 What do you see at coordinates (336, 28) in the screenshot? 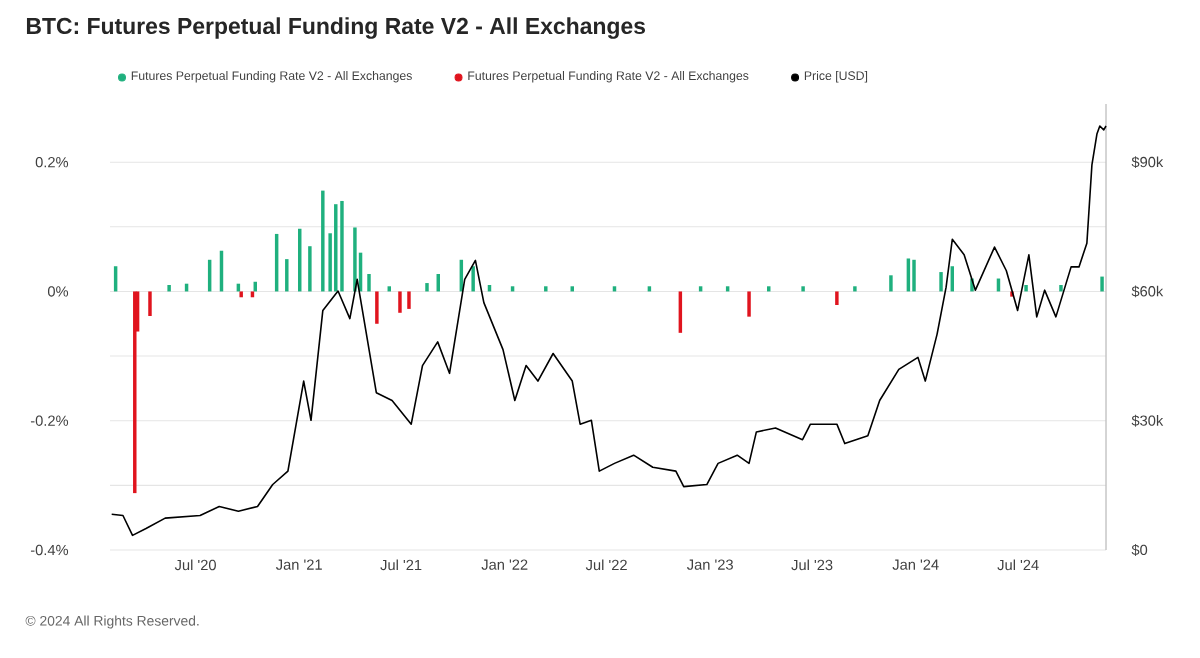
I see `chart-title: BTC: Futures Perpetual Funding Rate V2 - All Exchanges` at bounding box center [336, 28].